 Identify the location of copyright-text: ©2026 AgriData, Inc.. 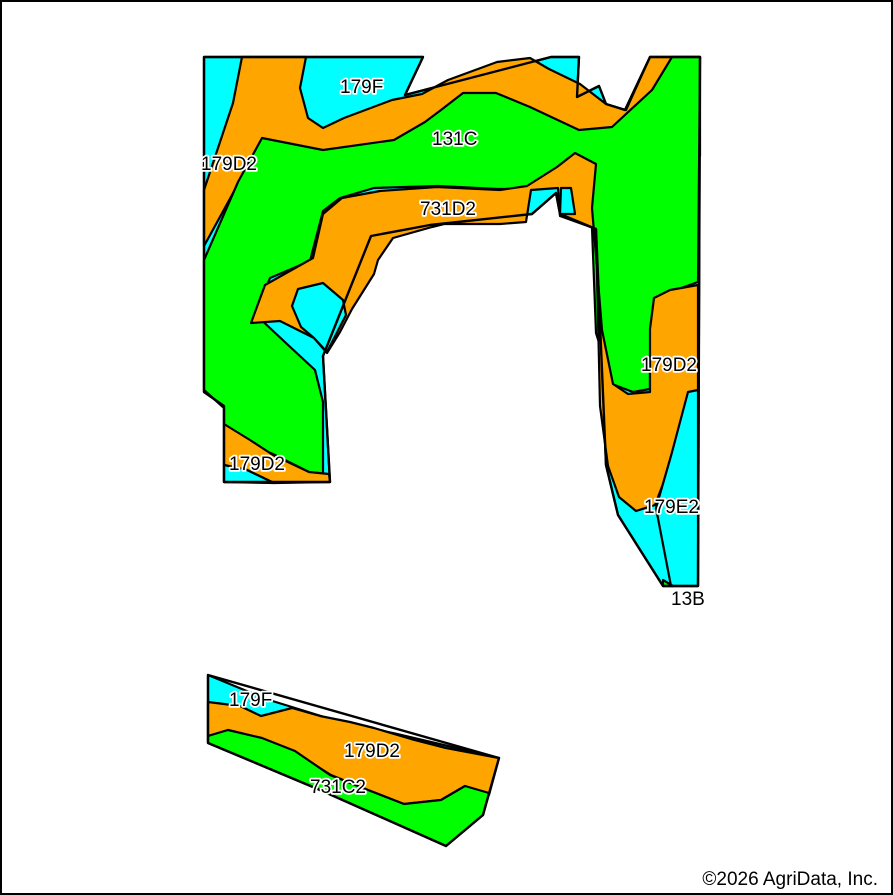
(790, 879).